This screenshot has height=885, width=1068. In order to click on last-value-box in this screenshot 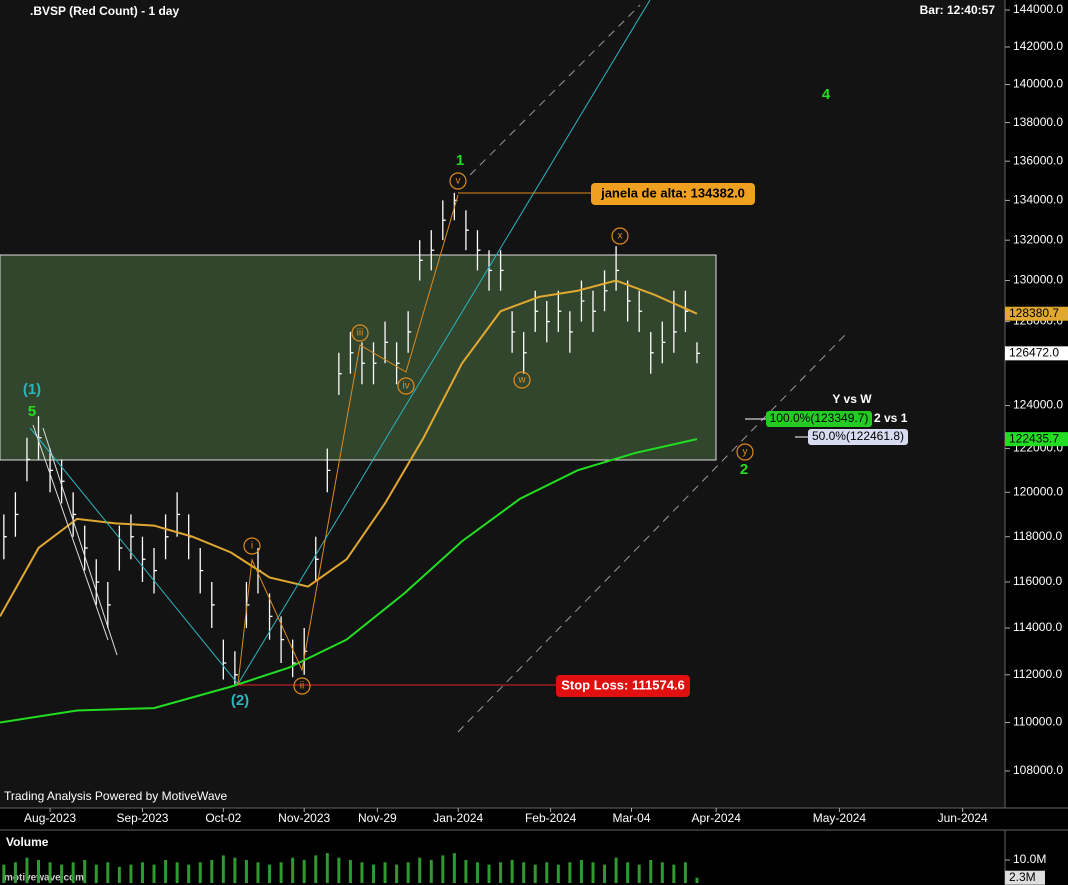, I will do `click(1036, 313)`.